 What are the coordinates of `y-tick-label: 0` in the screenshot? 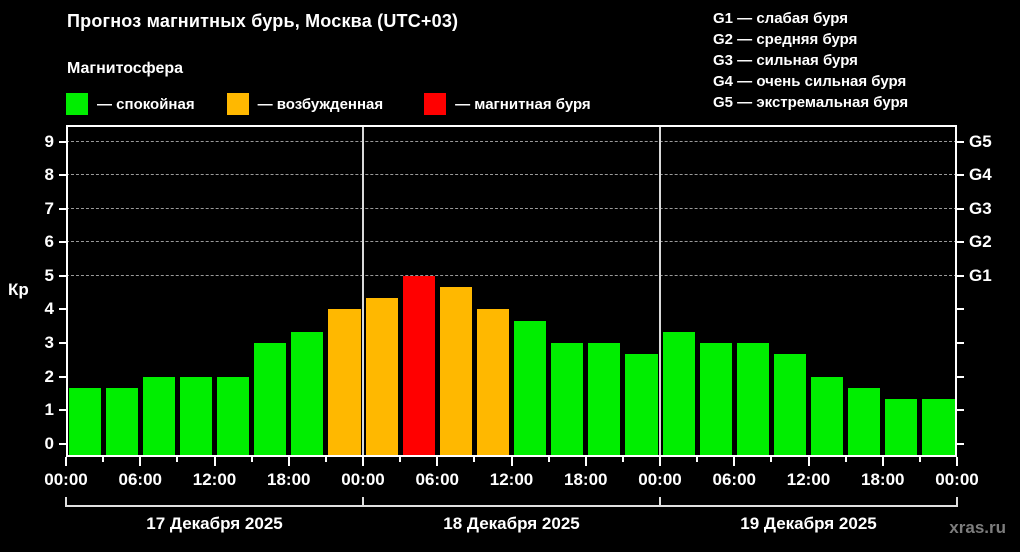 It's located at (49, 443).